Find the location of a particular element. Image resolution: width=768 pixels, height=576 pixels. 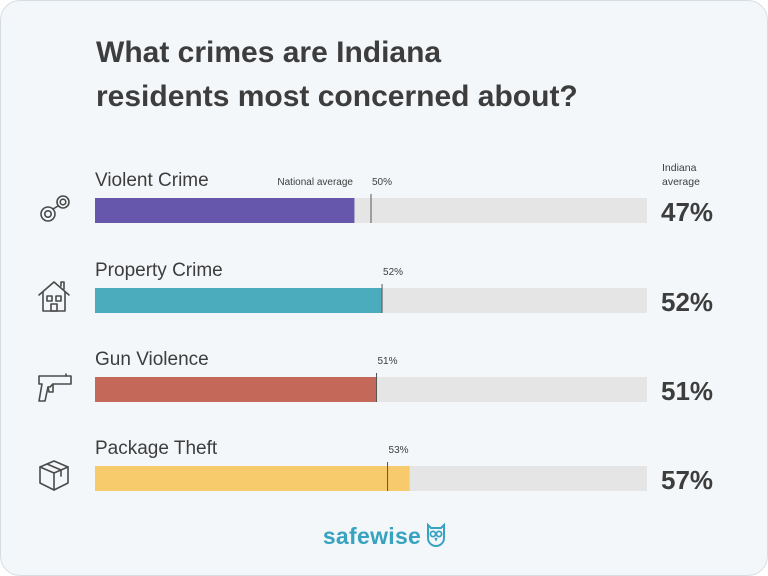

national-average-label: 53% is located at coordinates (399, 450).